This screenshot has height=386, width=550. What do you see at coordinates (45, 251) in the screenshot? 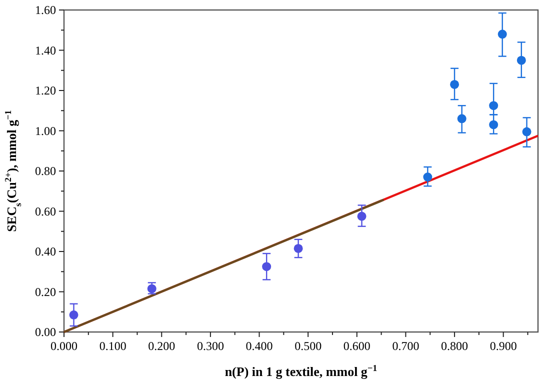
I see `y-tick-label: 0.40` at bounding box center [45, 251].